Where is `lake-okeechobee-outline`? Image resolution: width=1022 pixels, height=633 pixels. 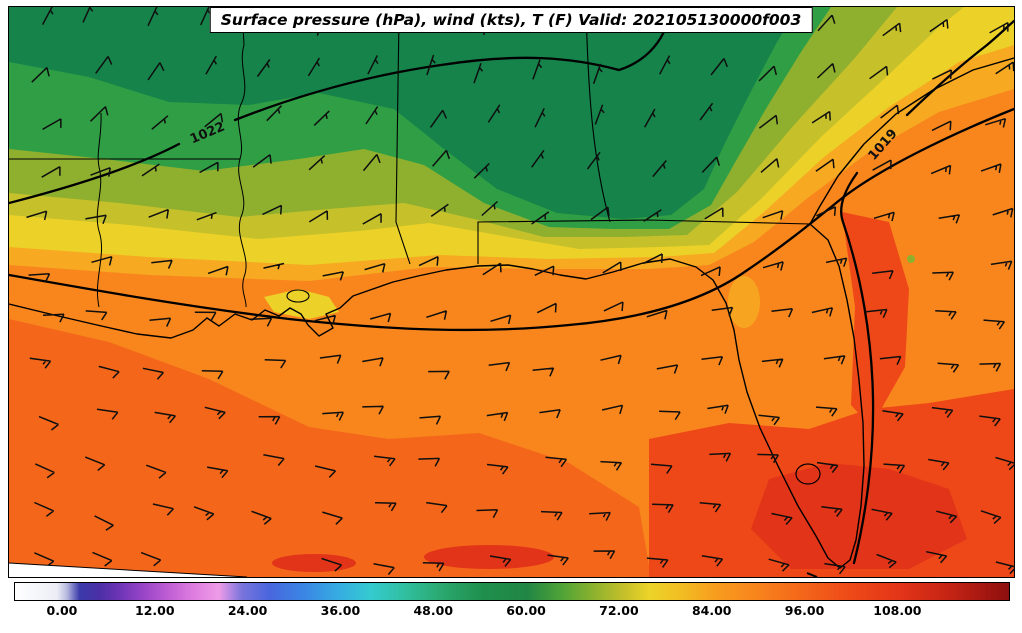
lake-okeechobee-outline is located at coordinates (808, 474).